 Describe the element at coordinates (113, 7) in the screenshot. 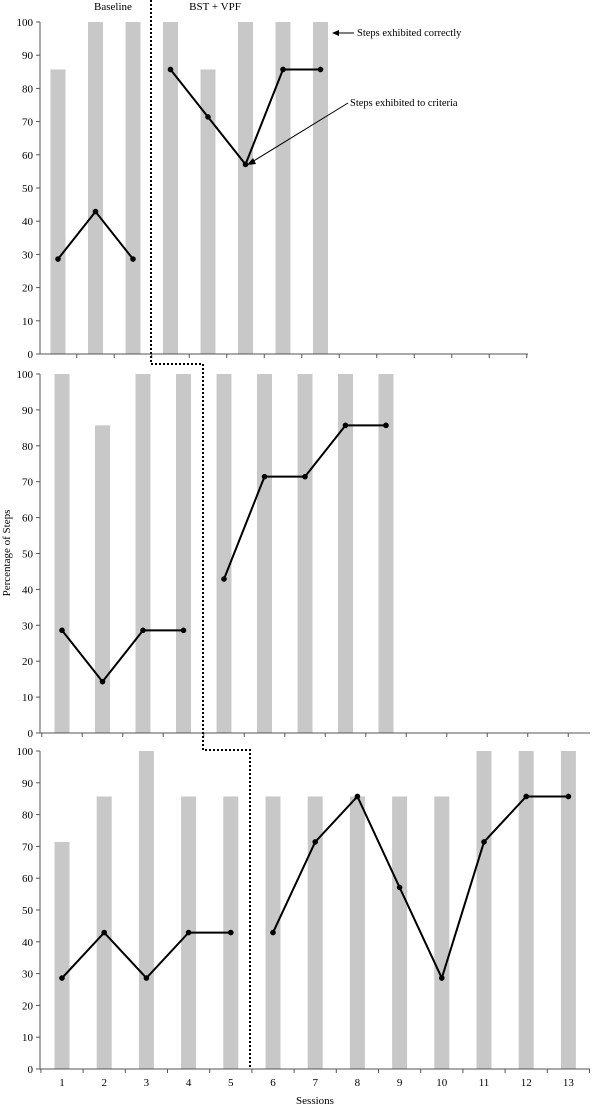

I see `phase-label-baseline: Baseline` at that location.